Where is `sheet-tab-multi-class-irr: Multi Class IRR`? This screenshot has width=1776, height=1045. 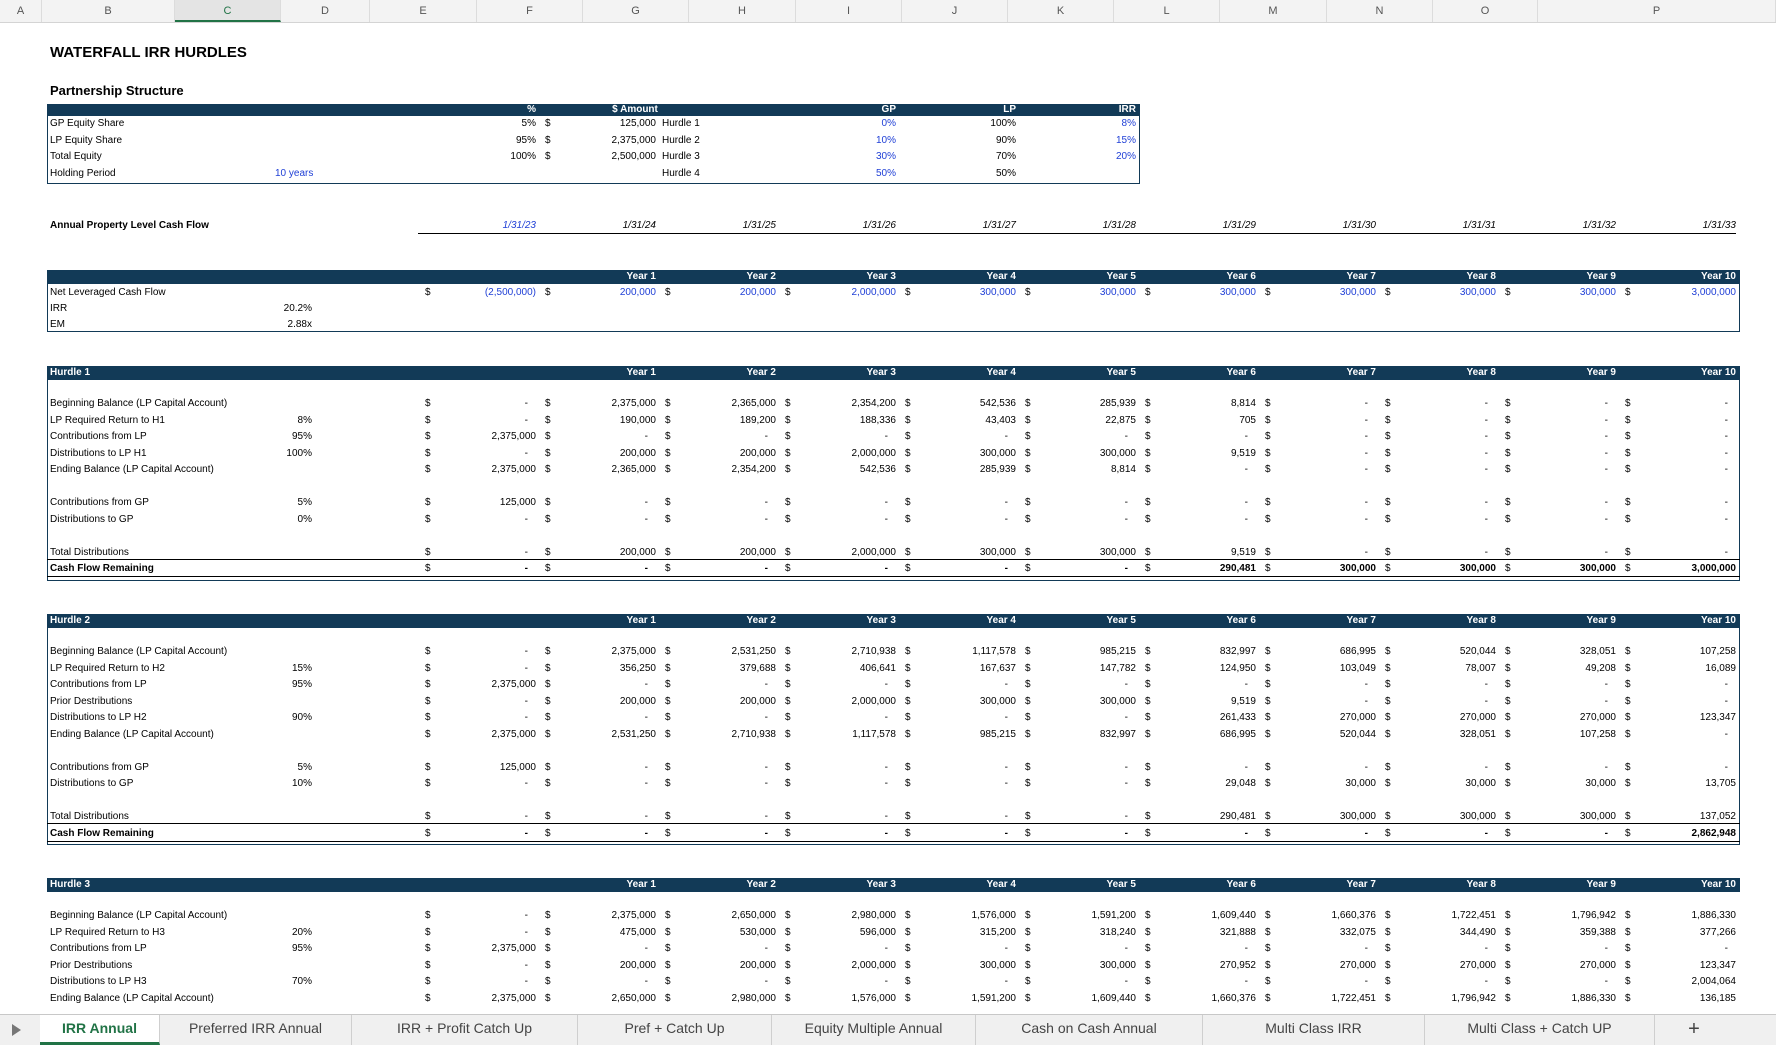 sheet-tab-multi-class-irr: Multi Class IRR is located at coordinates (1314, 1030).